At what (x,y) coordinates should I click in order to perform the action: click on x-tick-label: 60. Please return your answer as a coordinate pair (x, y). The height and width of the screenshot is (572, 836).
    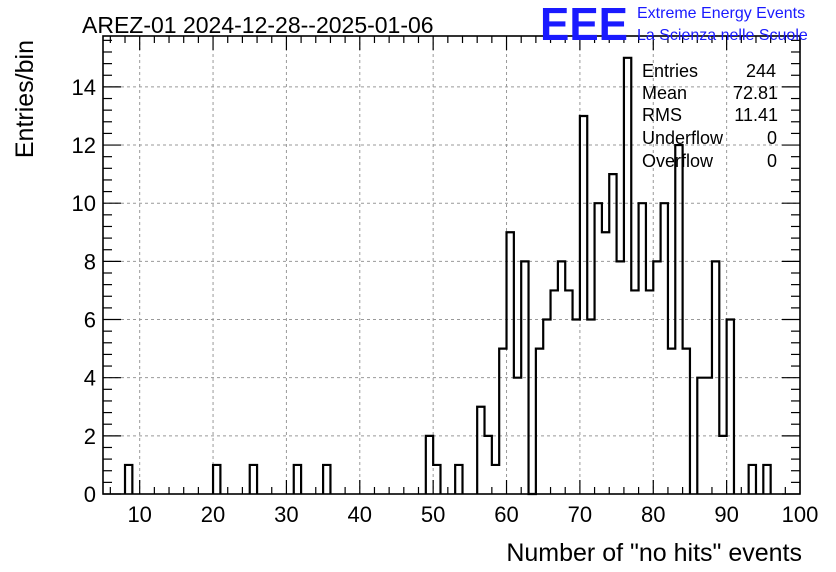
    Looking at the image, I should click on (506, 514).